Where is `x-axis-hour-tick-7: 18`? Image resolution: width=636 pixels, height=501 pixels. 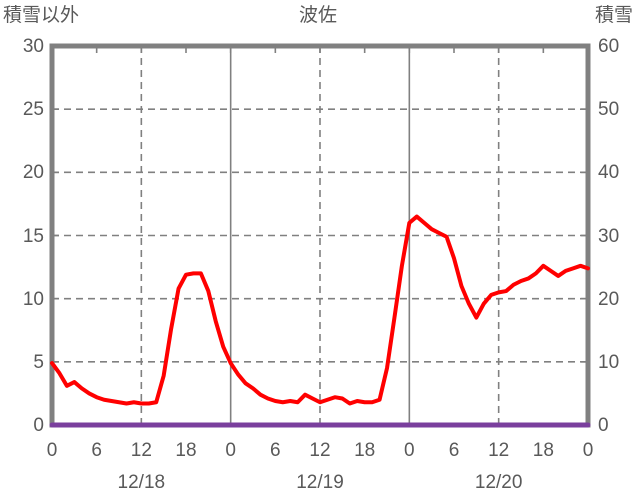
x-axis-hour-tick-7: 18 is located at coordinates (365, 450).